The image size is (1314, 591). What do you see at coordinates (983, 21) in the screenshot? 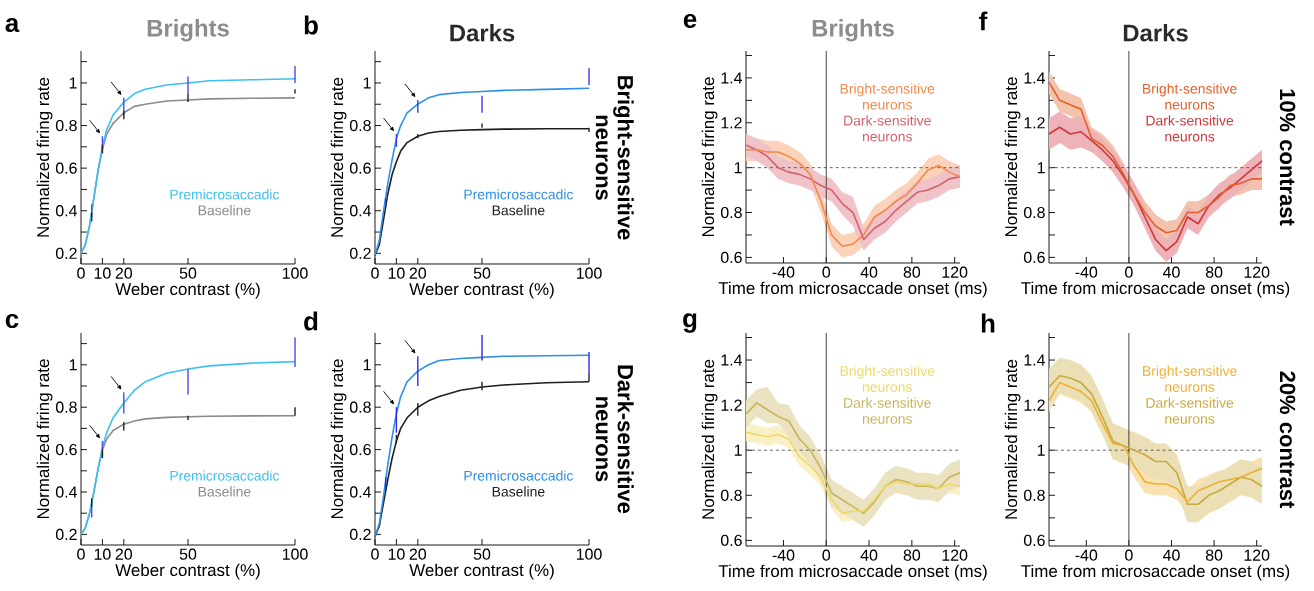
I see `text: f` at bounding box center [983, 21].